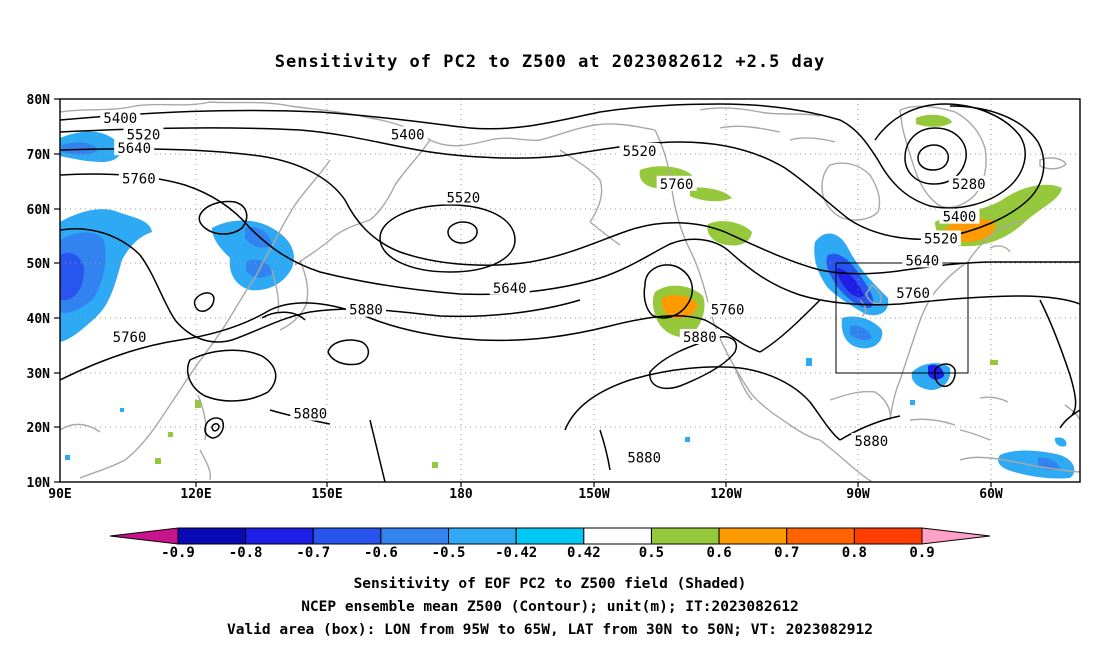 Image resolution: width=1100 pixels, height=650 pixels. I want to click on lon-label: 180, so click(461, 494).